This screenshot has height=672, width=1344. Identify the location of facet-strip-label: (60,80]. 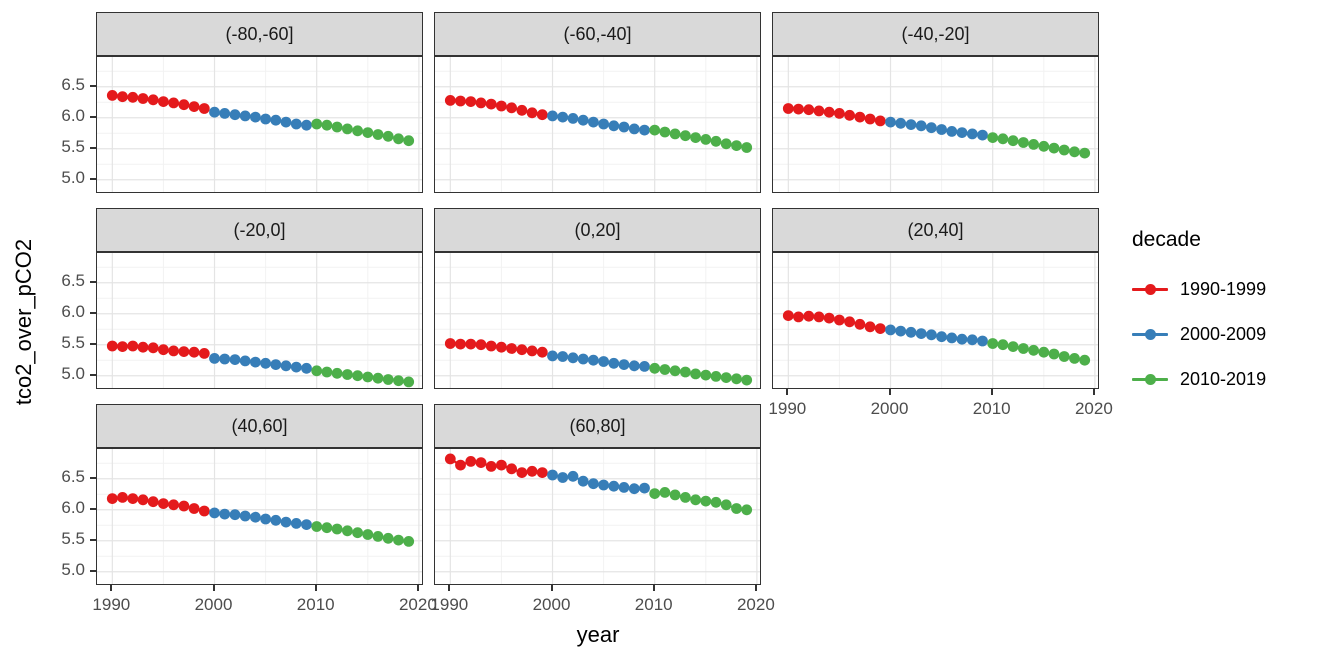
(597, 425).